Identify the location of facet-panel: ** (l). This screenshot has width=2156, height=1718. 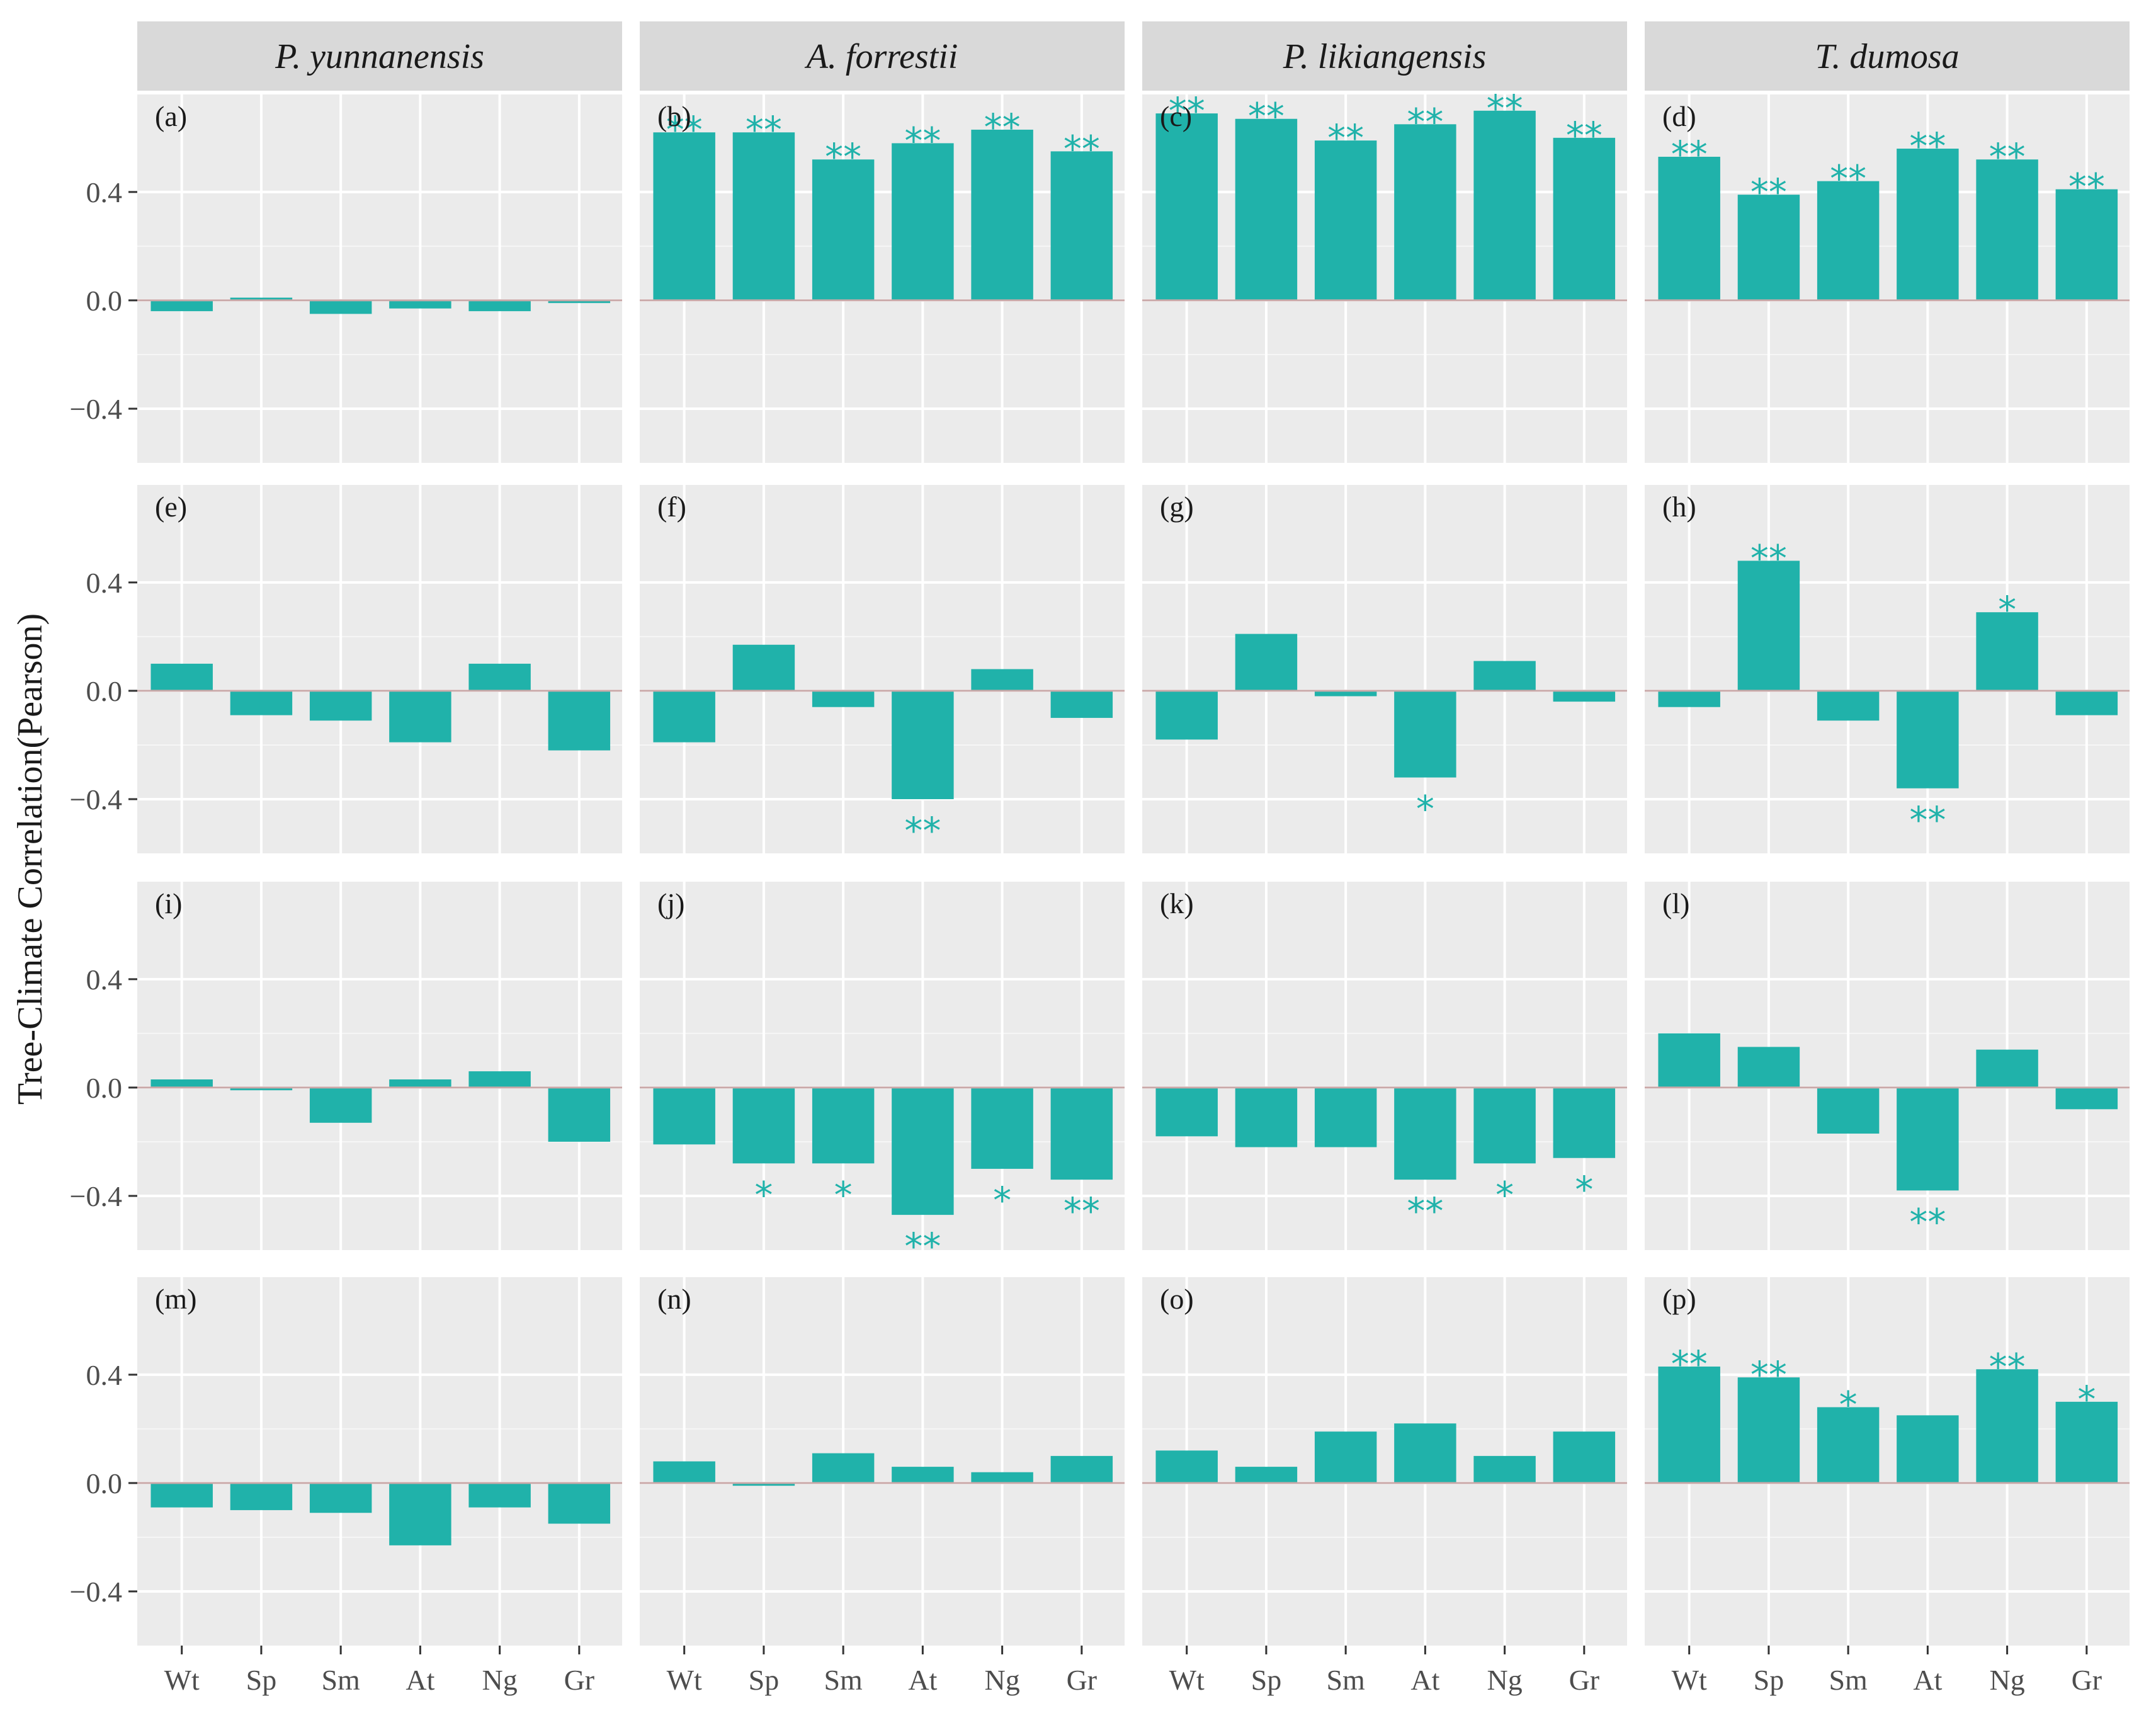
(1887, 1066).